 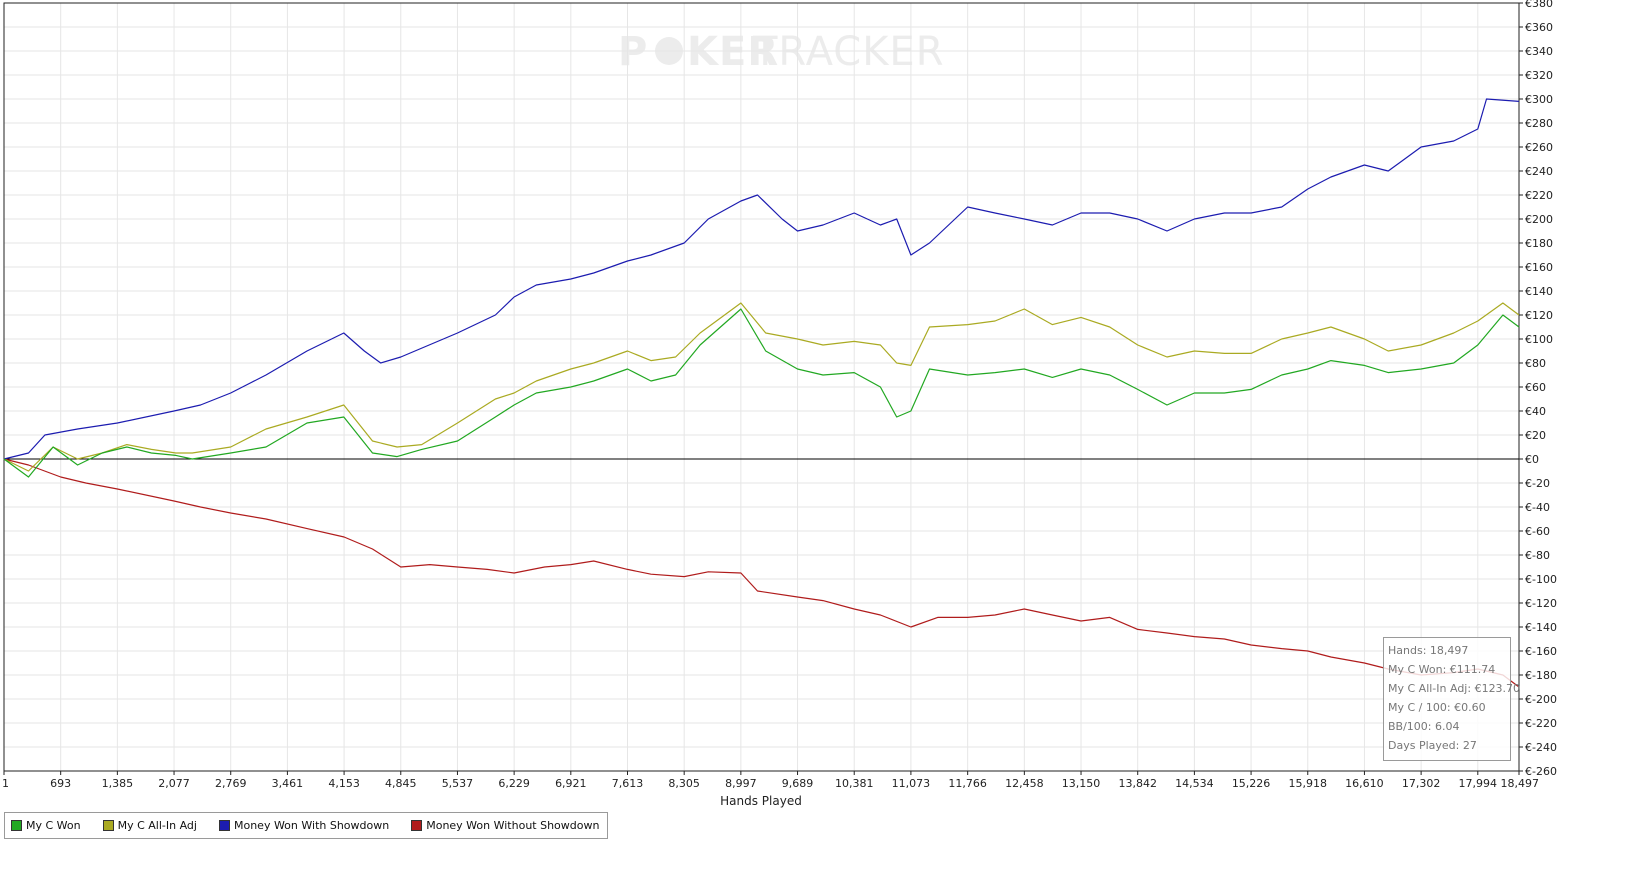 I want to click on x-tick-label: 6,229, so click(x=514, y=783).